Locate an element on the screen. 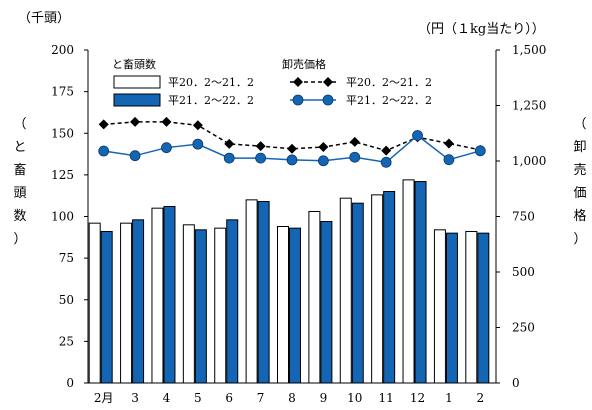 This screenshot has width=592, height=410. right-tick-label: 0 is located at coordinates (516, 383).